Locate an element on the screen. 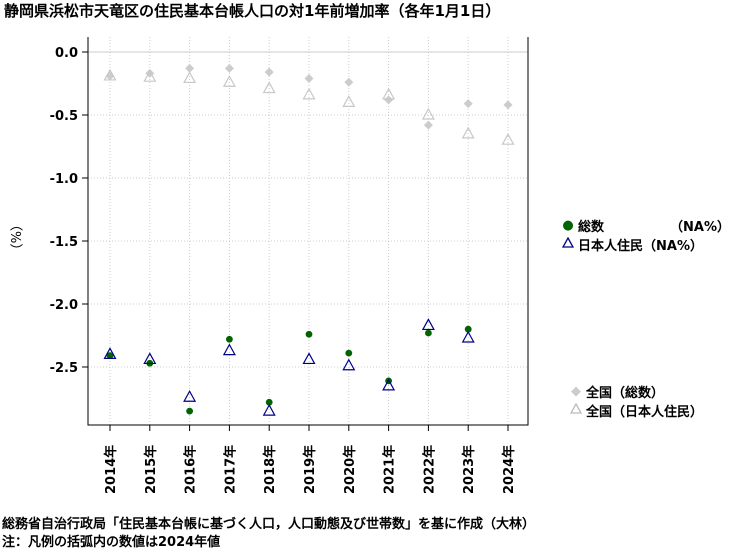 This screenshot has width=750, height=550. x-tick-label: 2022年 is located at coordinates (429, 469).